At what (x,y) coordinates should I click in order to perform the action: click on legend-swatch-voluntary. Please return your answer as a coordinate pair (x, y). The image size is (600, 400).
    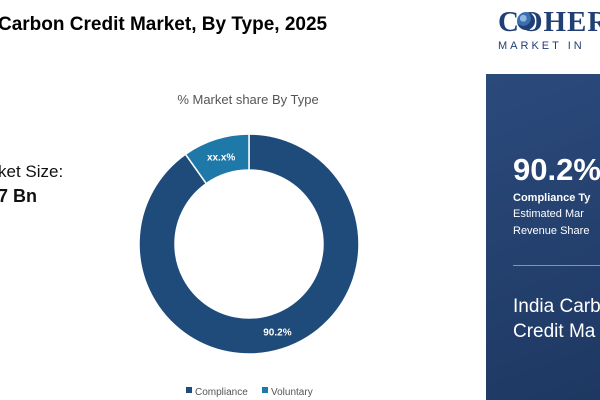
    Looking at the image, I should click on (265, 390).